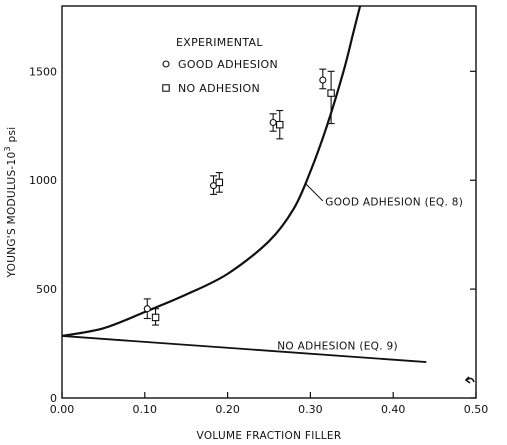 The height and width of the screenshot is (445, 507). I want to click on y-axis-label-sup: 3, so click(7, 148).